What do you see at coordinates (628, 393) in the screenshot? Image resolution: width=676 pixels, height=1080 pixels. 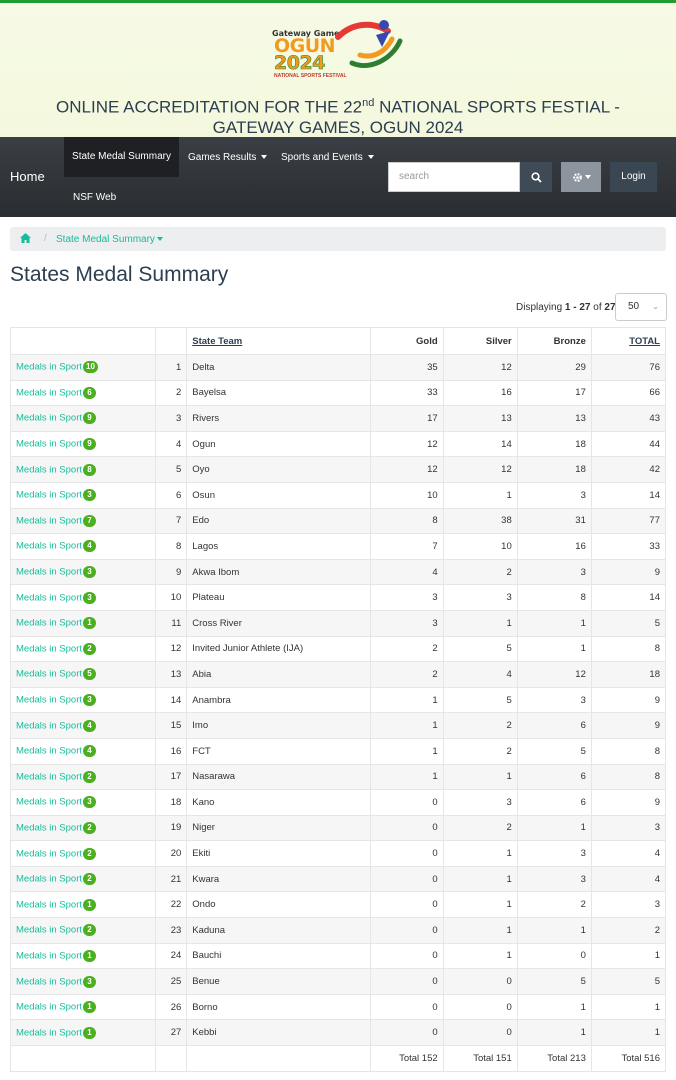 I see `total-cell: 66` at bounding box center [628, 393].